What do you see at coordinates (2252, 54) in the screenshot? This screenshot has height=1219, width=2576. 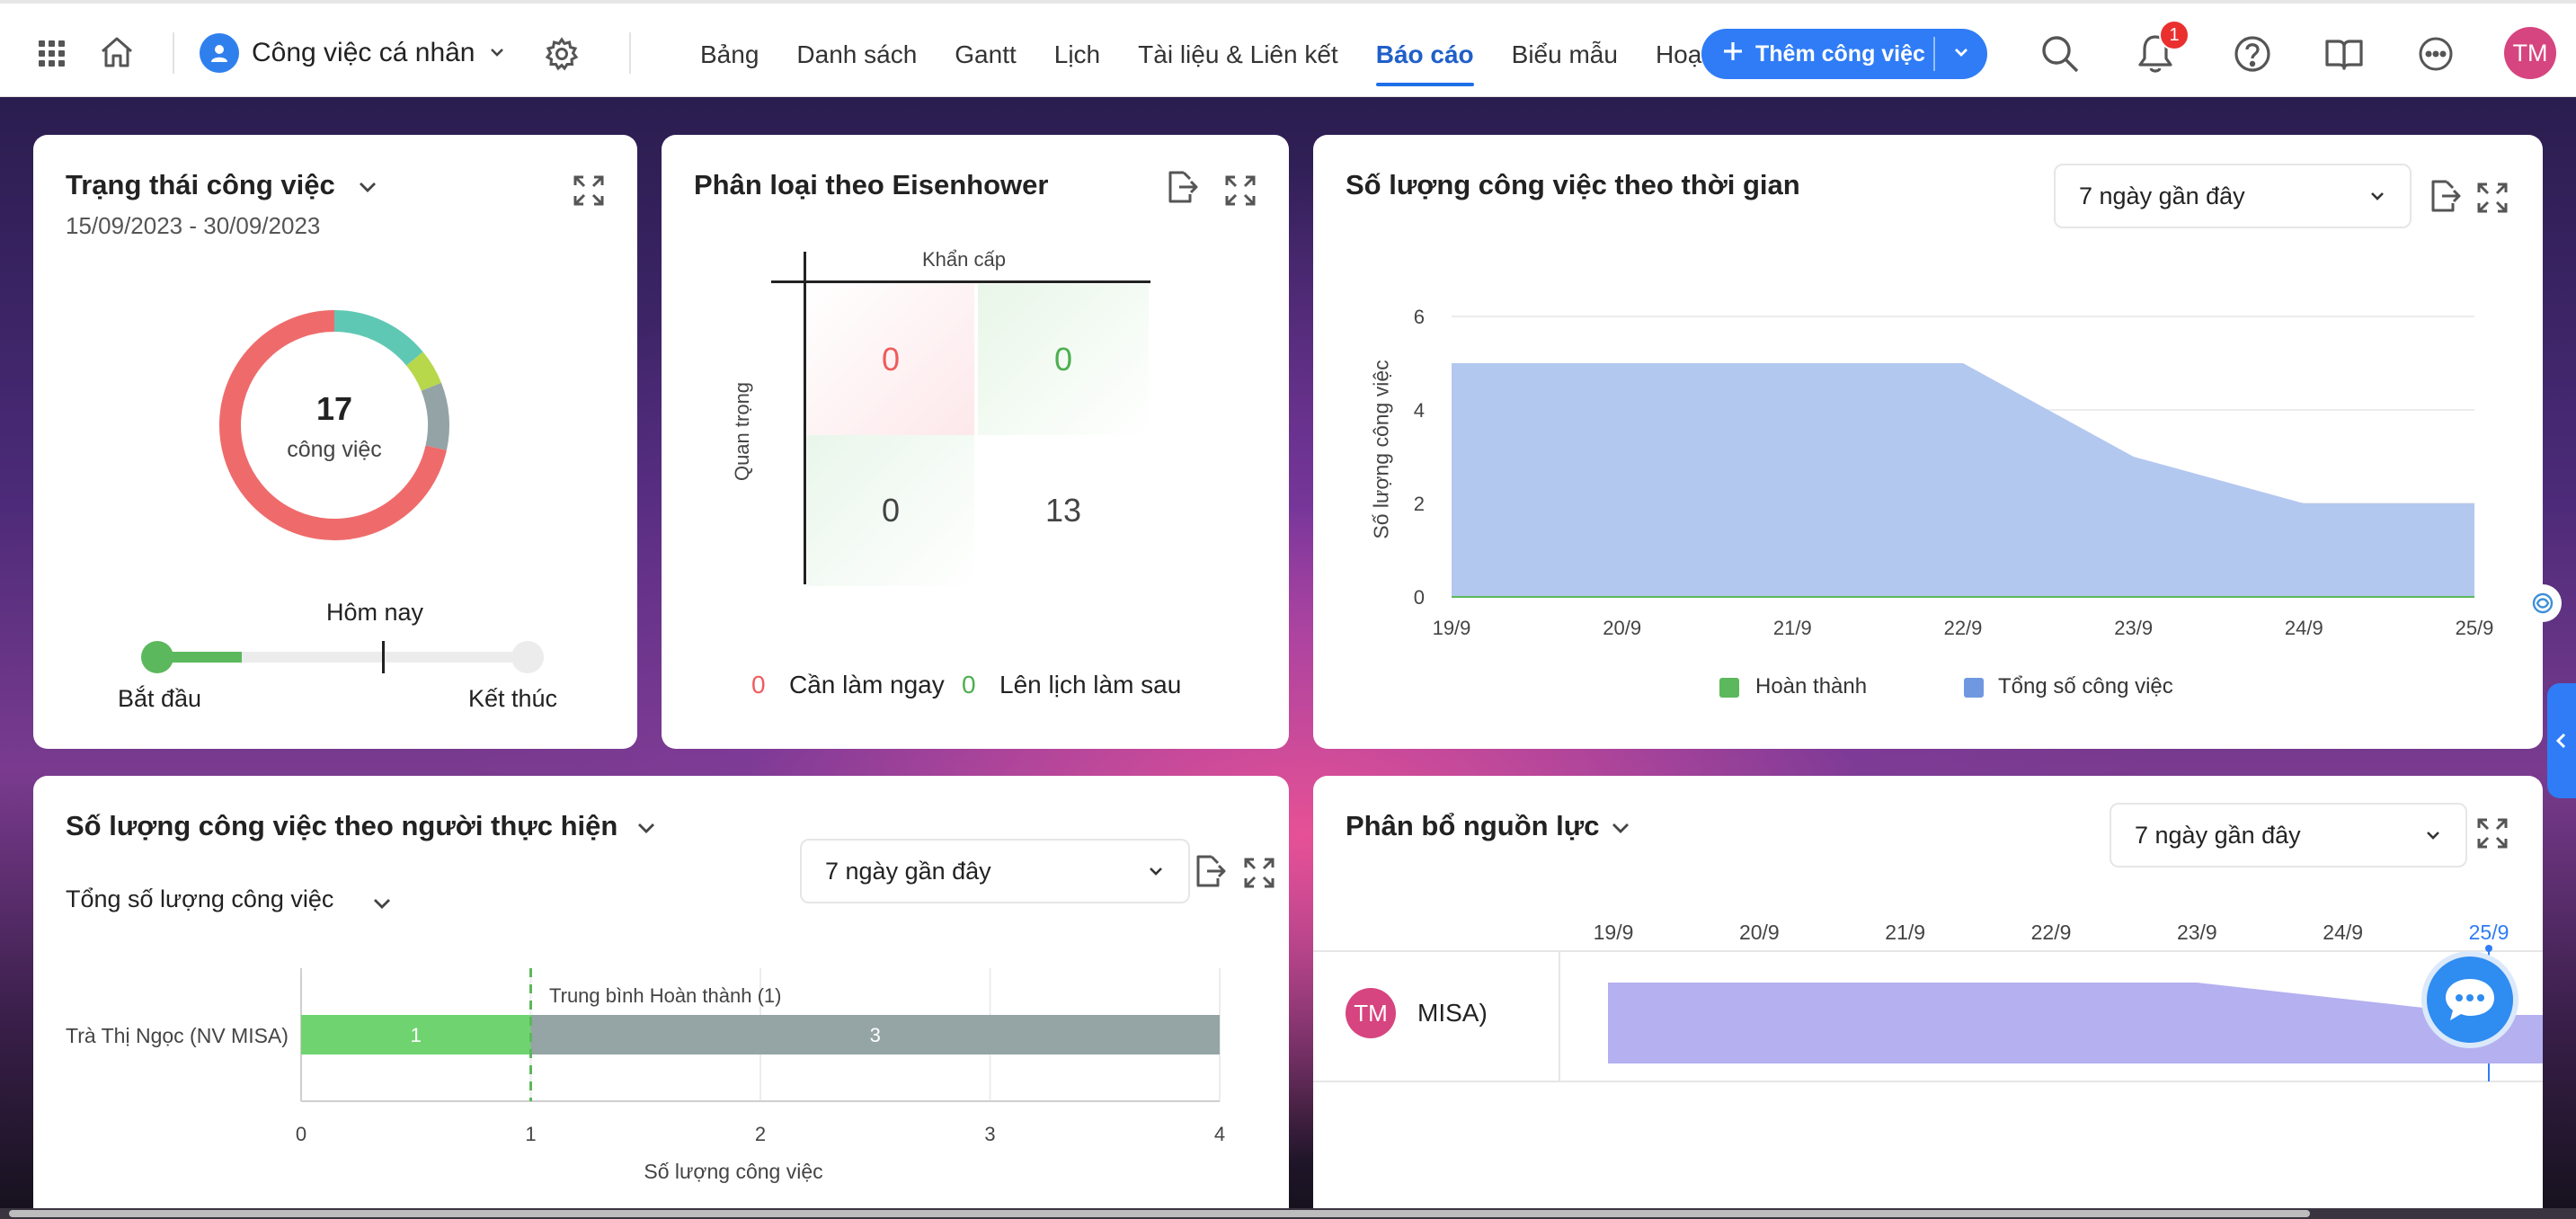 I see `help-icon` at bounding box center [2252, 54].